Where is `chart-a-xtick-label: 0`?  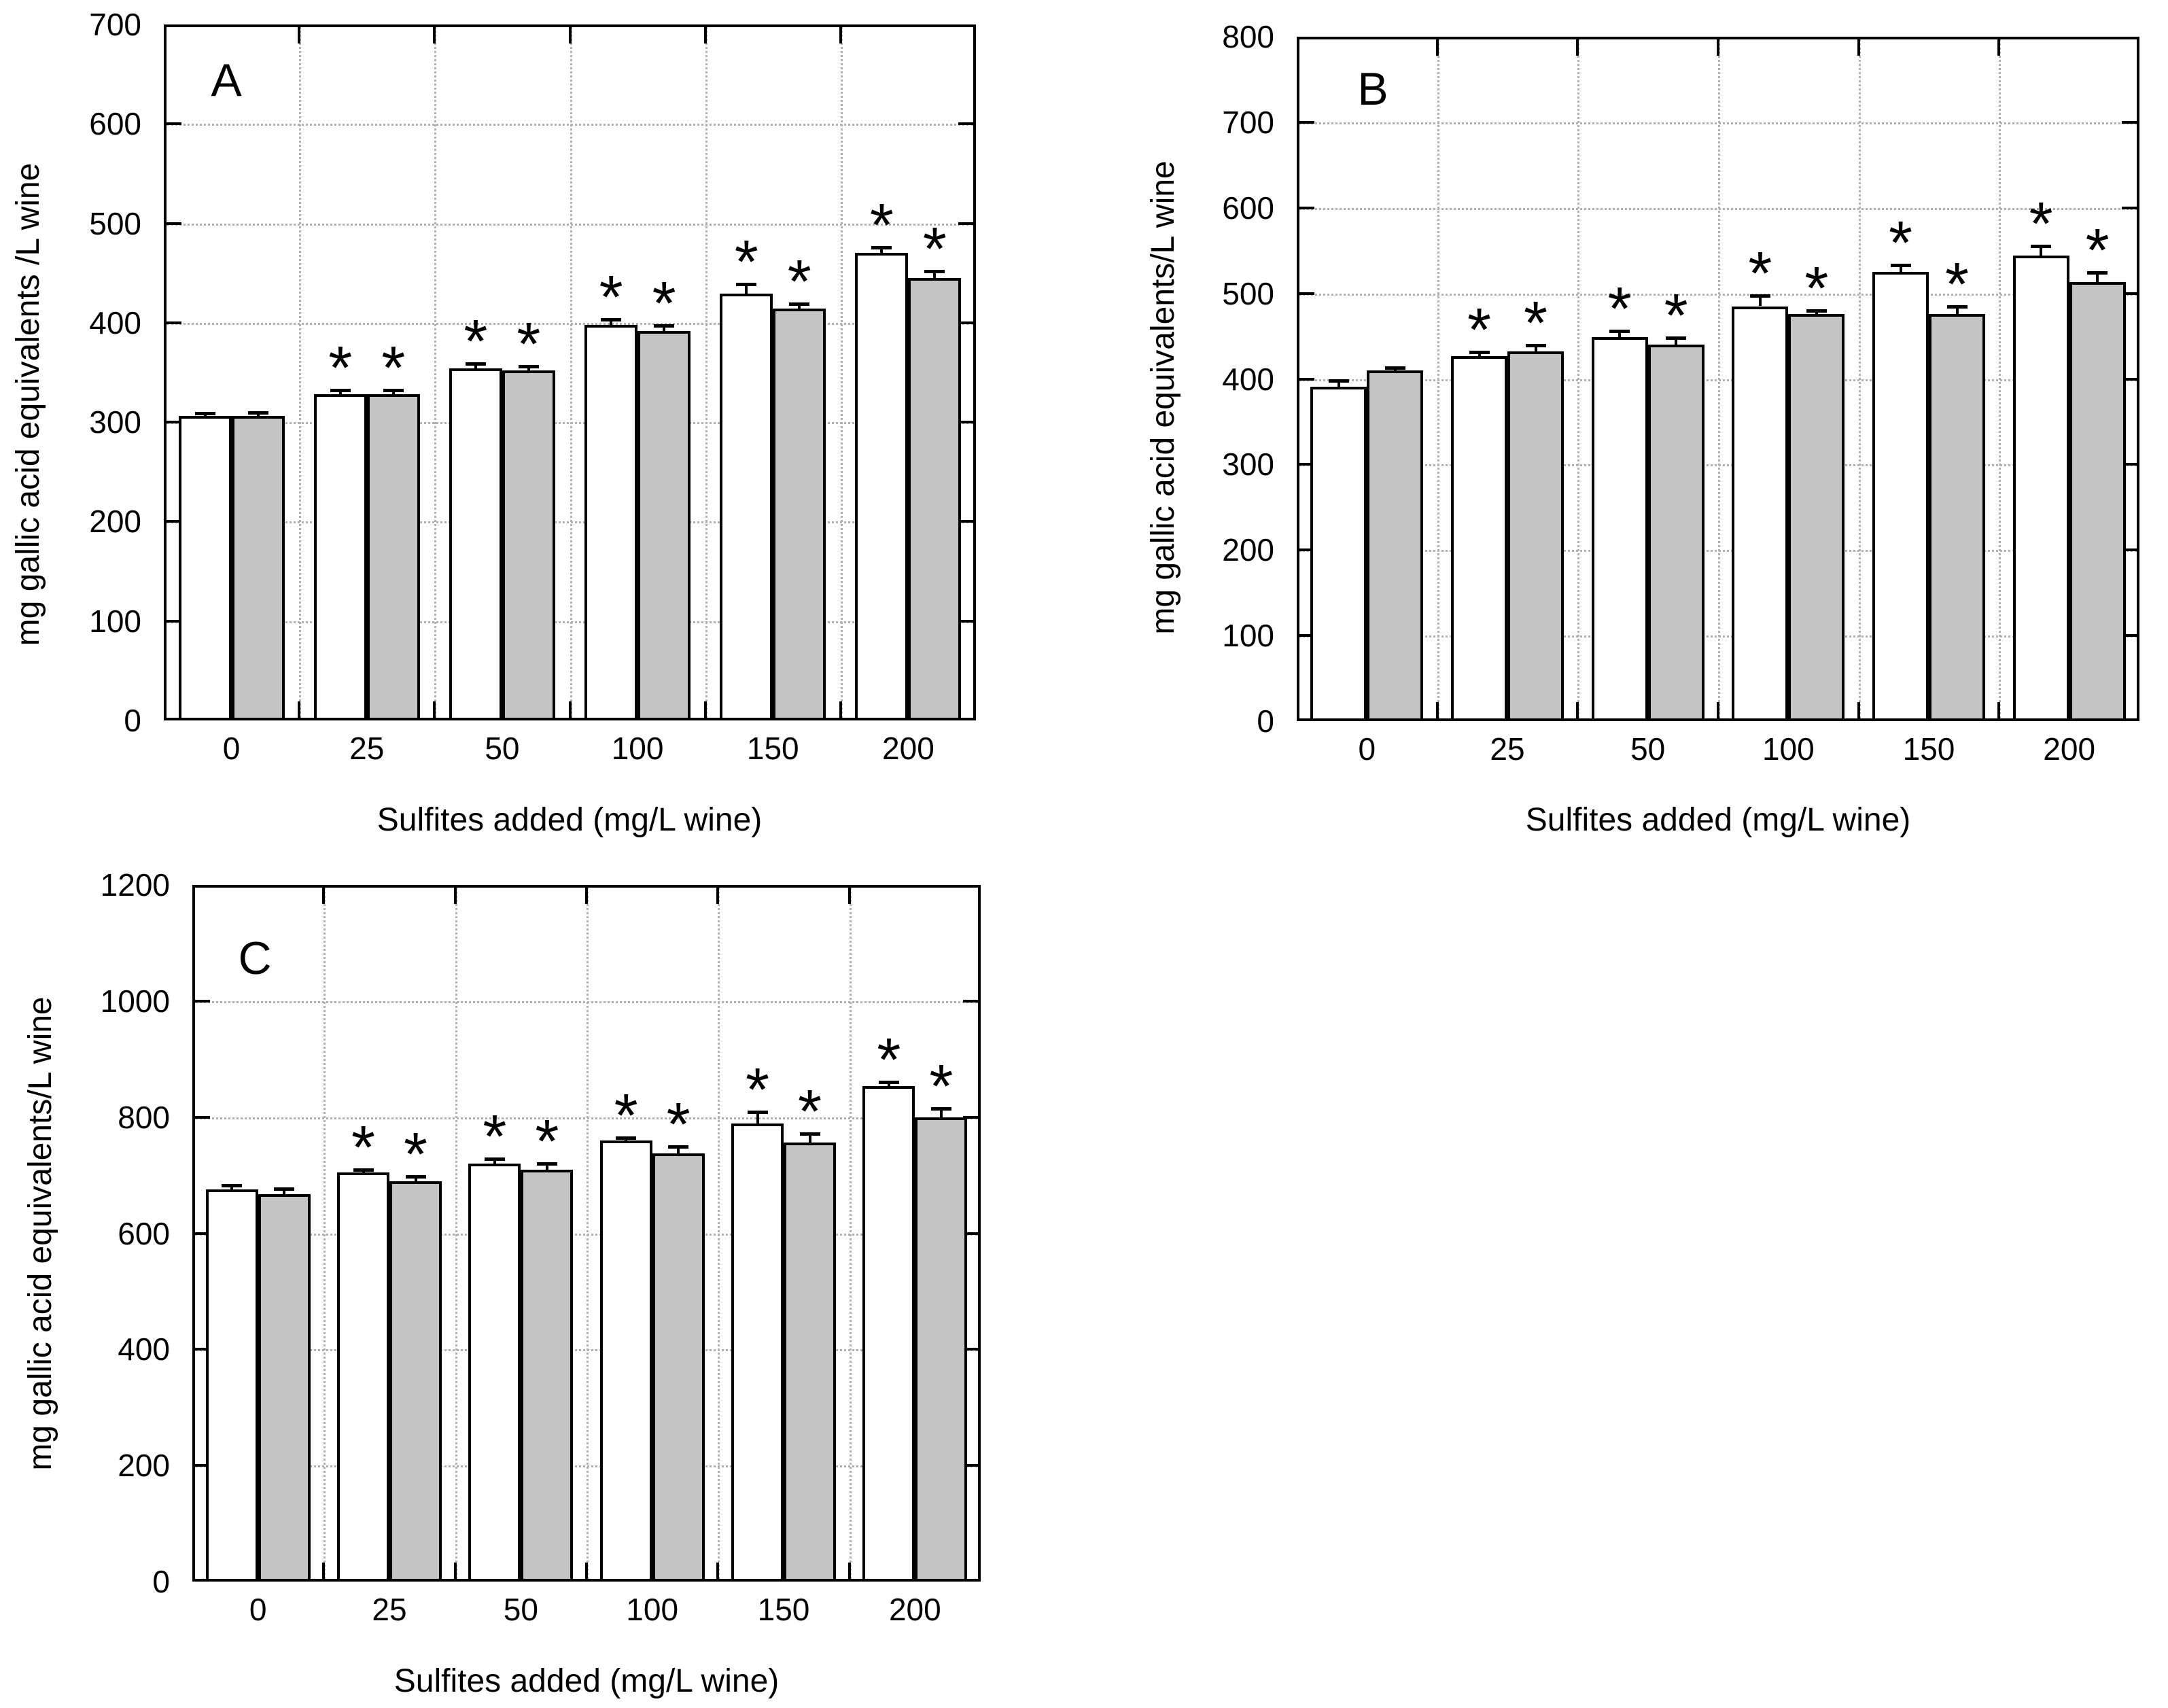
chart-a-xtick-label: 0 is located at coordinates (232, 748).